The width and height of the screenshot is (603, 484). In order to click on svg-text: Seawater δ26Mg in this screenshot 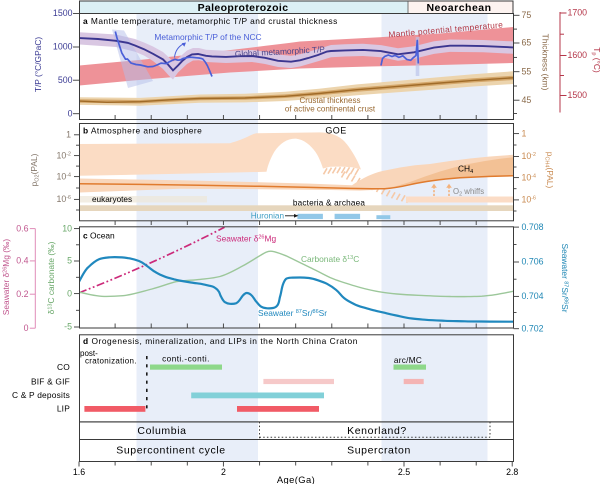, I will do `click(246, 239)`.